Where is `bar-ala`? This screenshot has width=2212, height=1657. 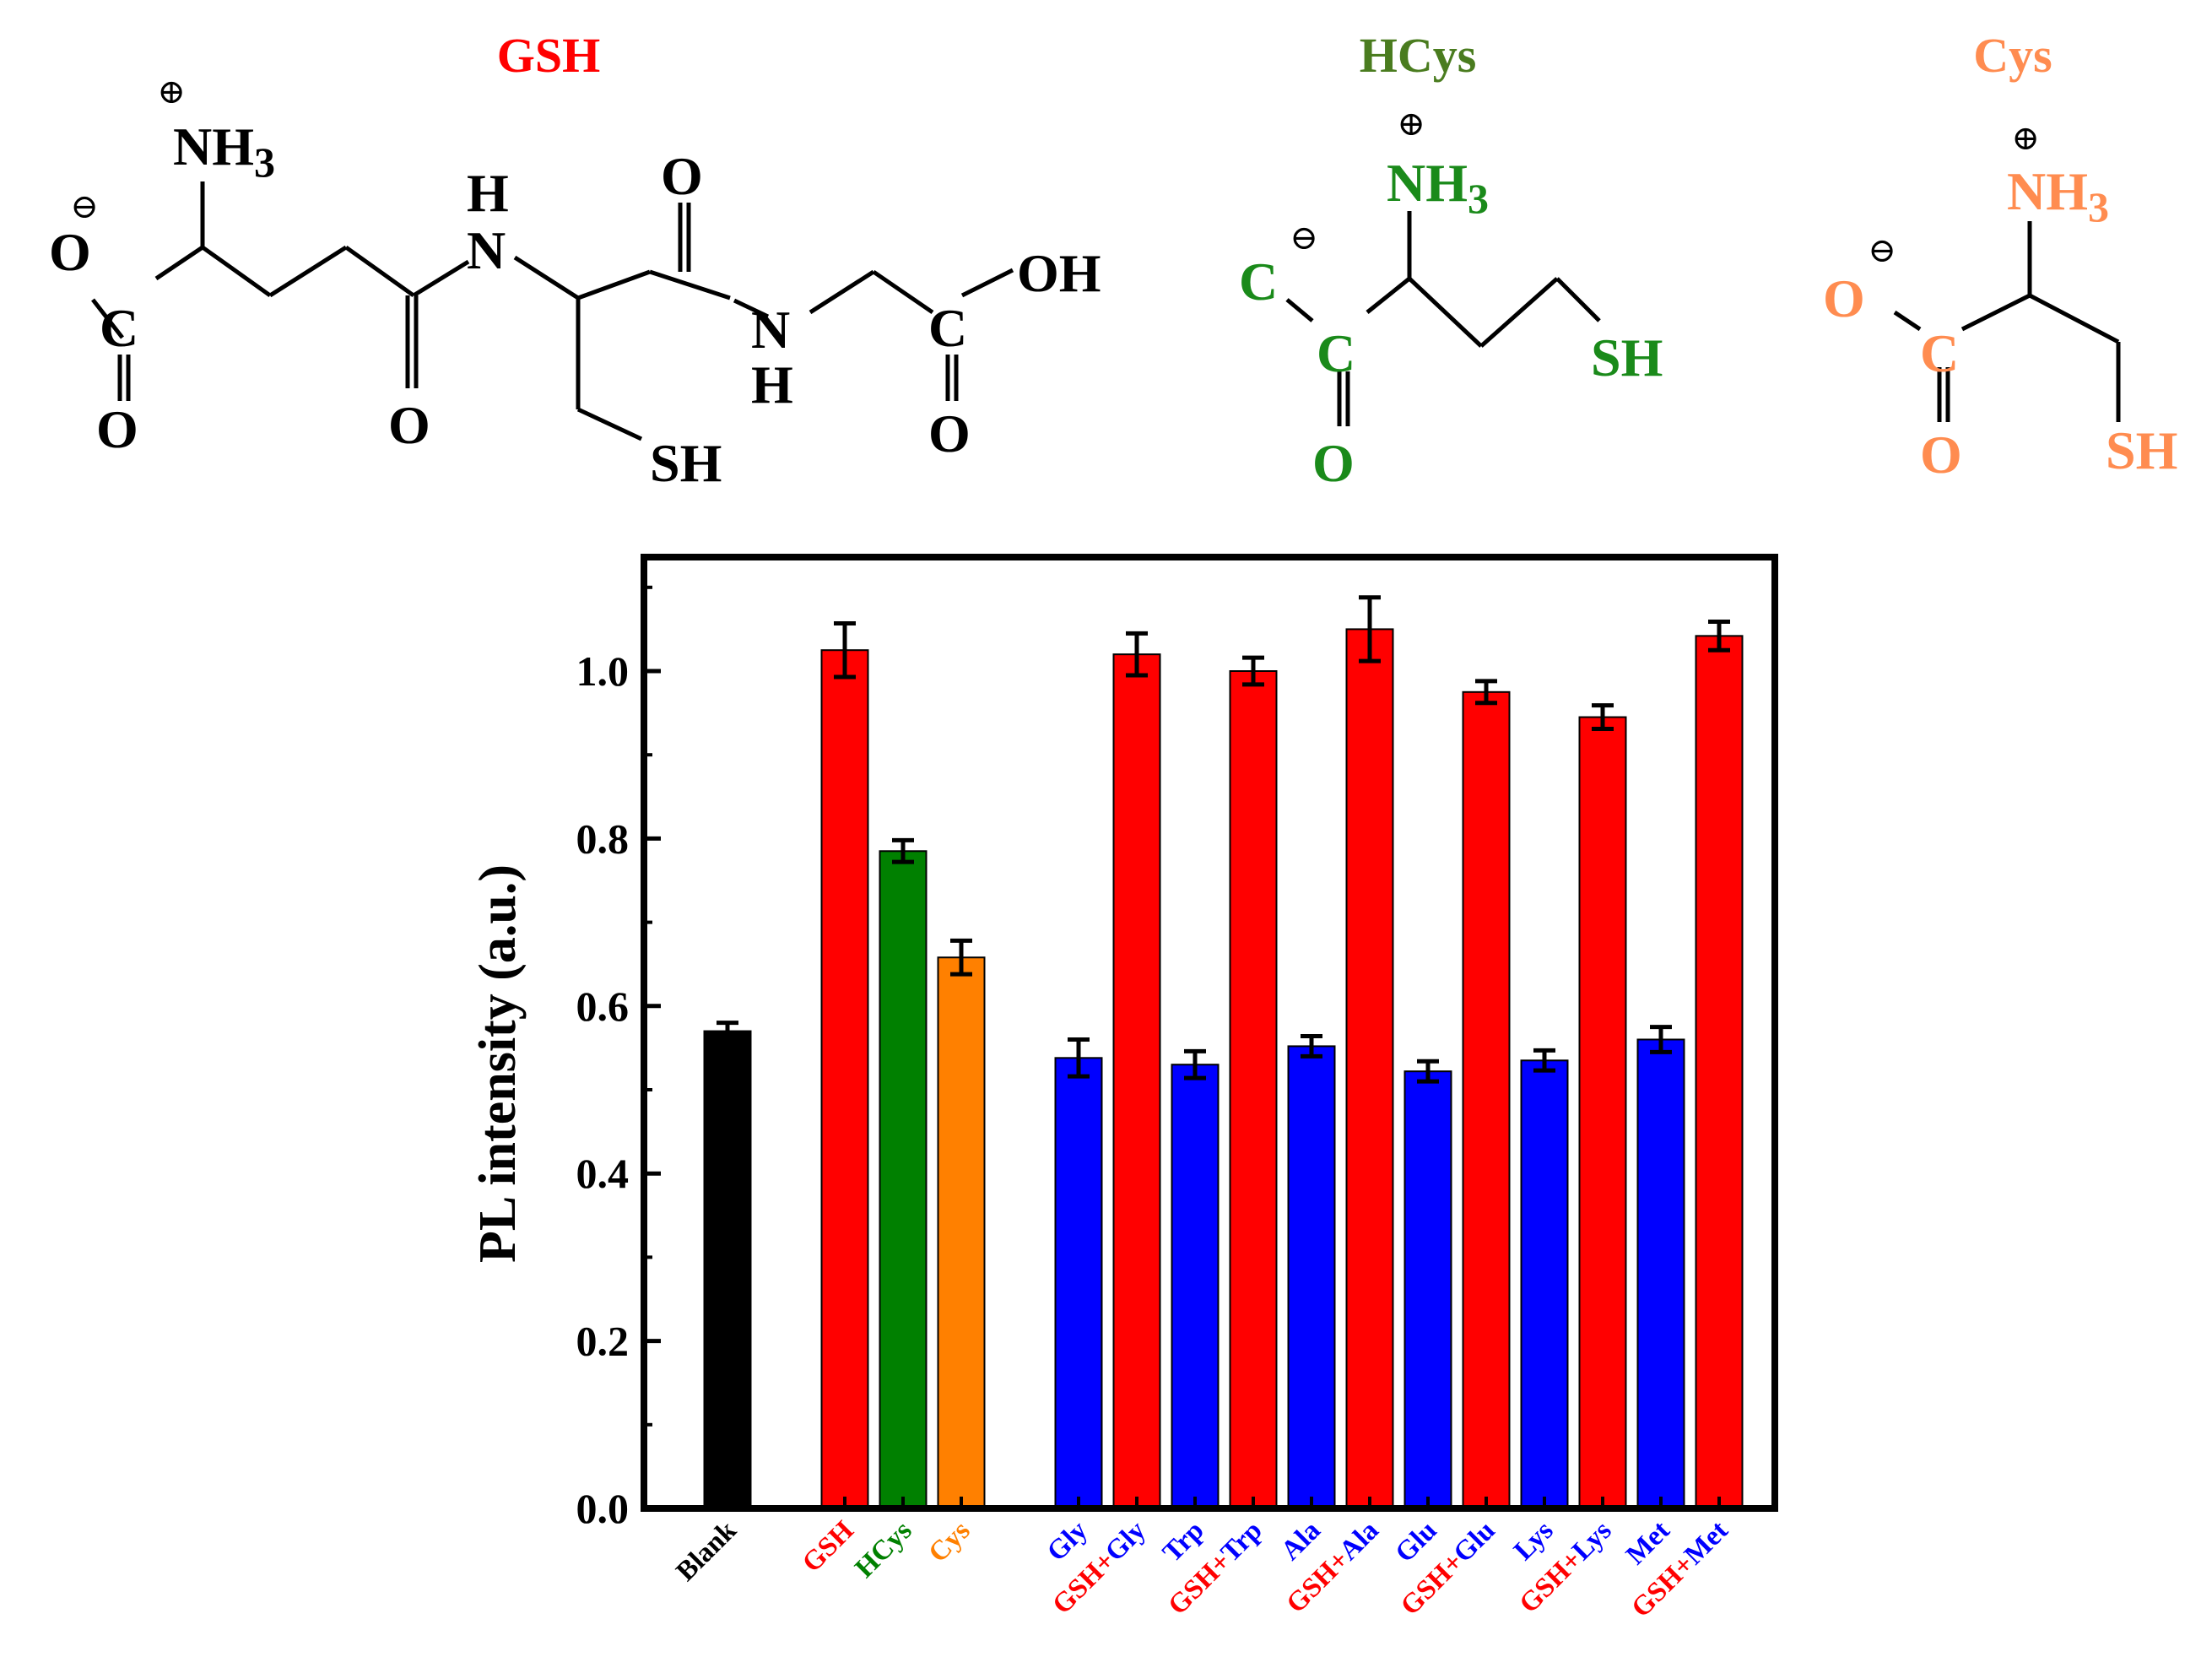 bar-ala is located at coordinates (1311, 1277).